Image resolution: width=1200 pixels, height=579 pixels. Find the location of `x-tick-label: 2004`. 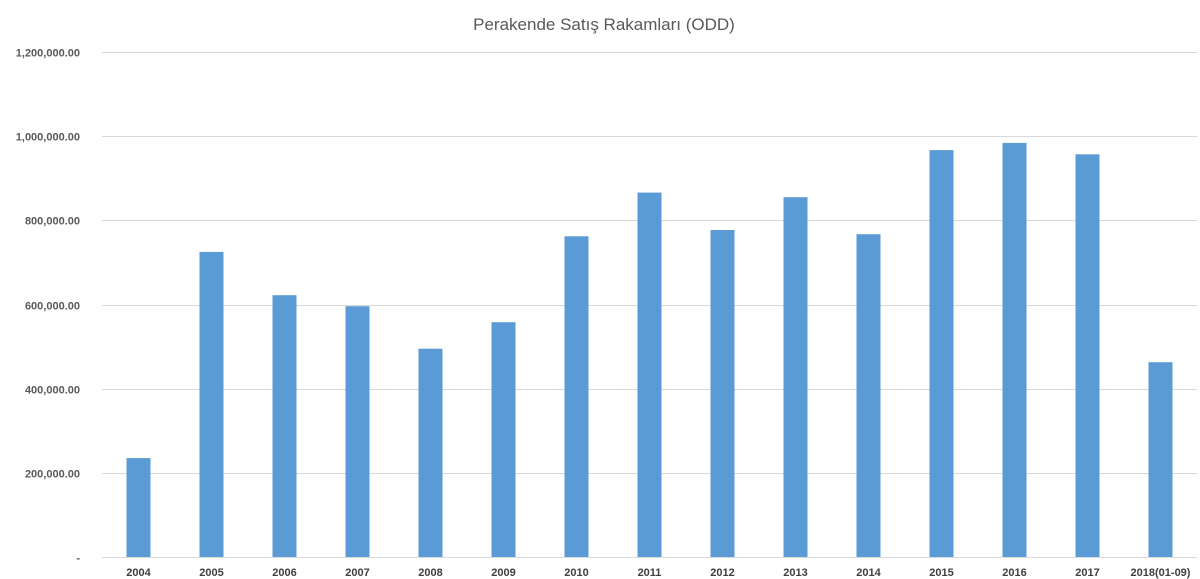

x-tick-label: 2004 is located at coordinates (138, 573).